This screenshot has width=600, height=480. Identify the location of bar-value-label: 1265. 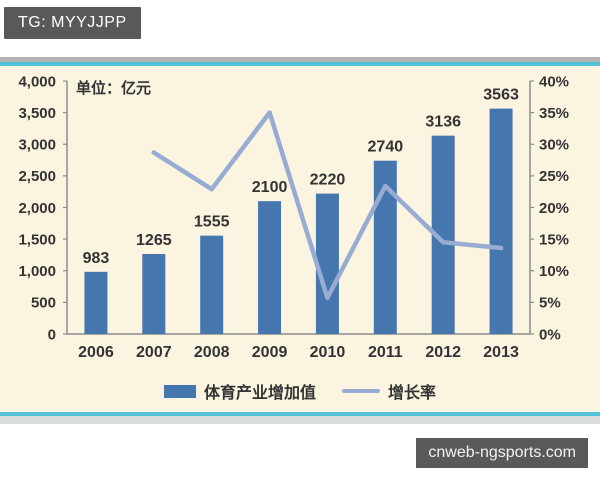
(154, 240).